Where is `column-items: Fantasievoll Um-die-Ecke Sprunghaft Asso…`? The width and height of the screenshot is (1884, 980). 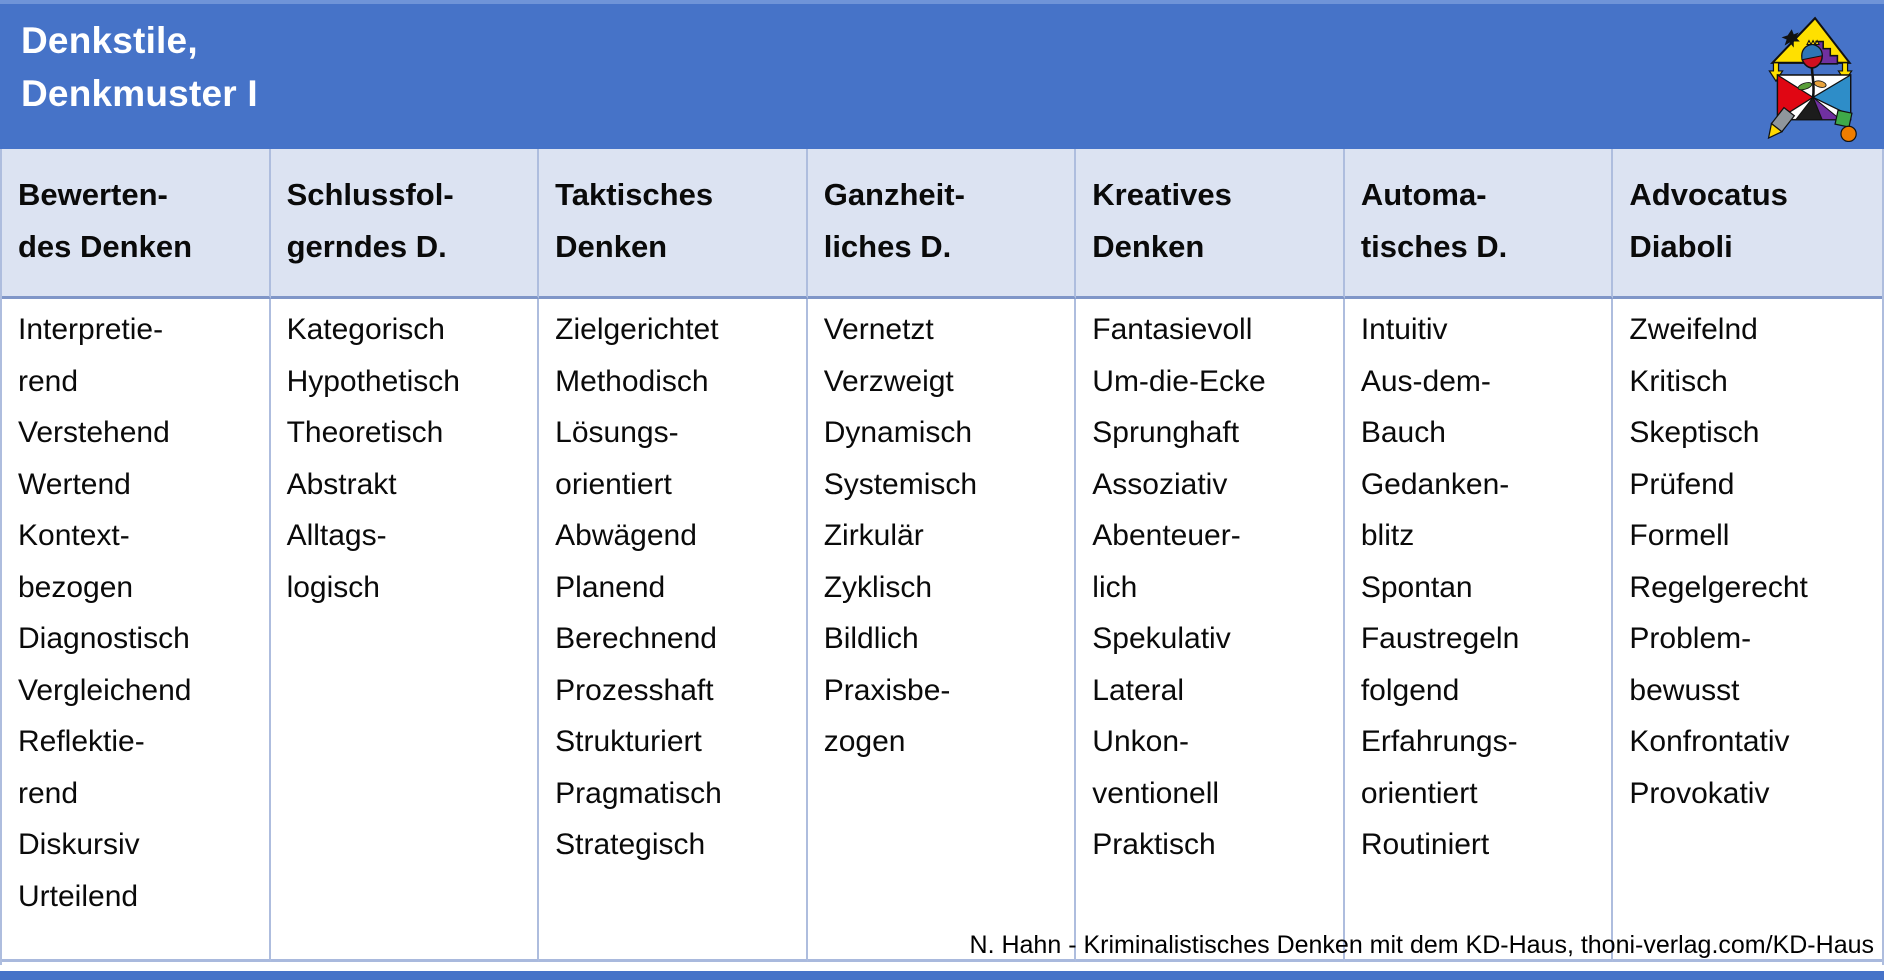 column-items: Fantasievoll Um-die-Ecke Sprunghaft Asso… is located at coordinates (1210, 630).